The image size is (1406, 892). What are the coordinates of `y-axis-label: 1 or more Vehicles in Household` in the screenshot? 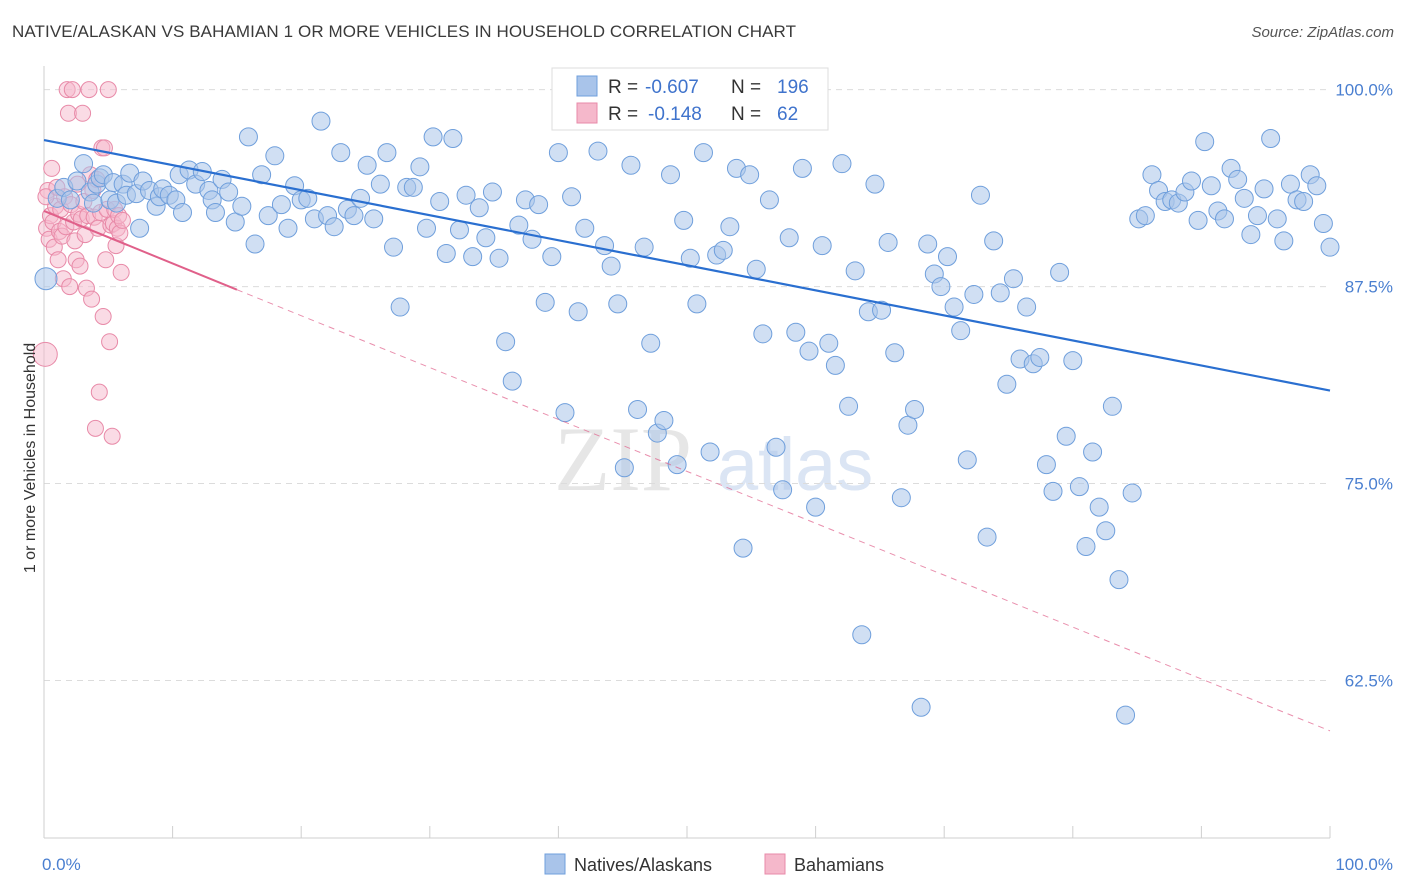 It's located at (30, 458).